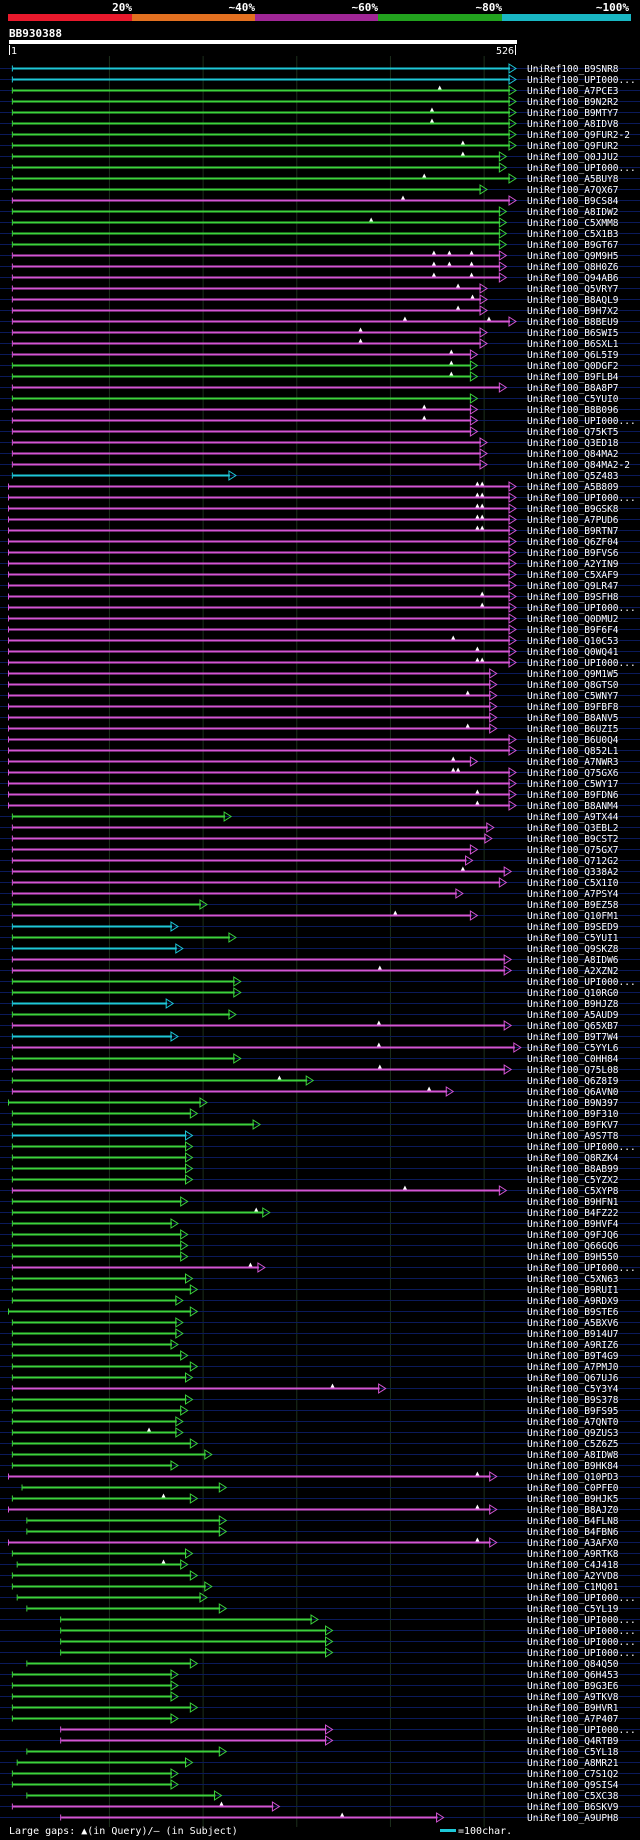 The width and height of the screenshot is (640, 1840). Describe the element at coordinates (320, 883) in the screenshot. I see `hit-row: UniRef100_C5X1I0` at that location.